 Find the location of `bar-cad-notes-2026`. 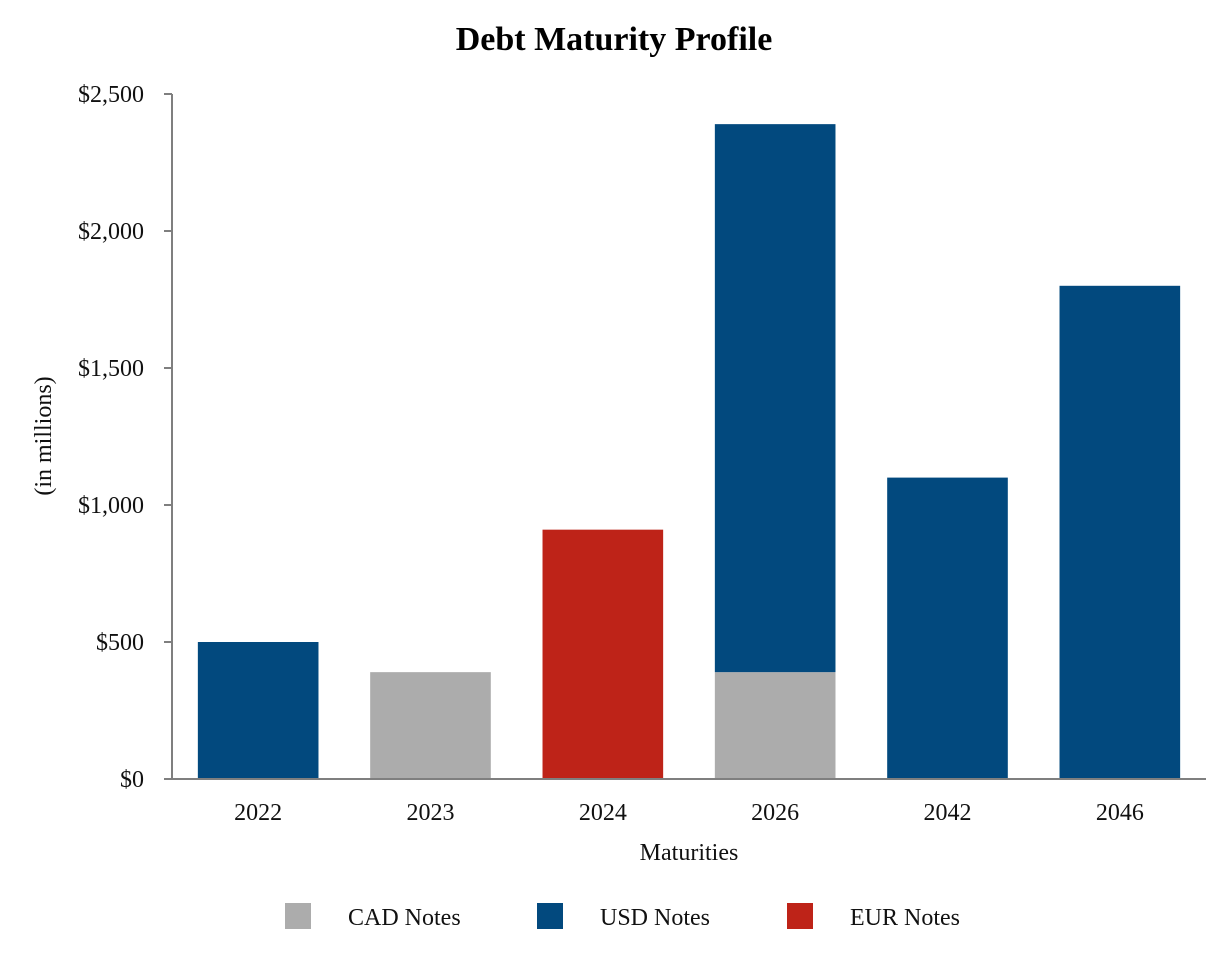

bar-cad-notes-2026 is located at coordinates (775, 725).